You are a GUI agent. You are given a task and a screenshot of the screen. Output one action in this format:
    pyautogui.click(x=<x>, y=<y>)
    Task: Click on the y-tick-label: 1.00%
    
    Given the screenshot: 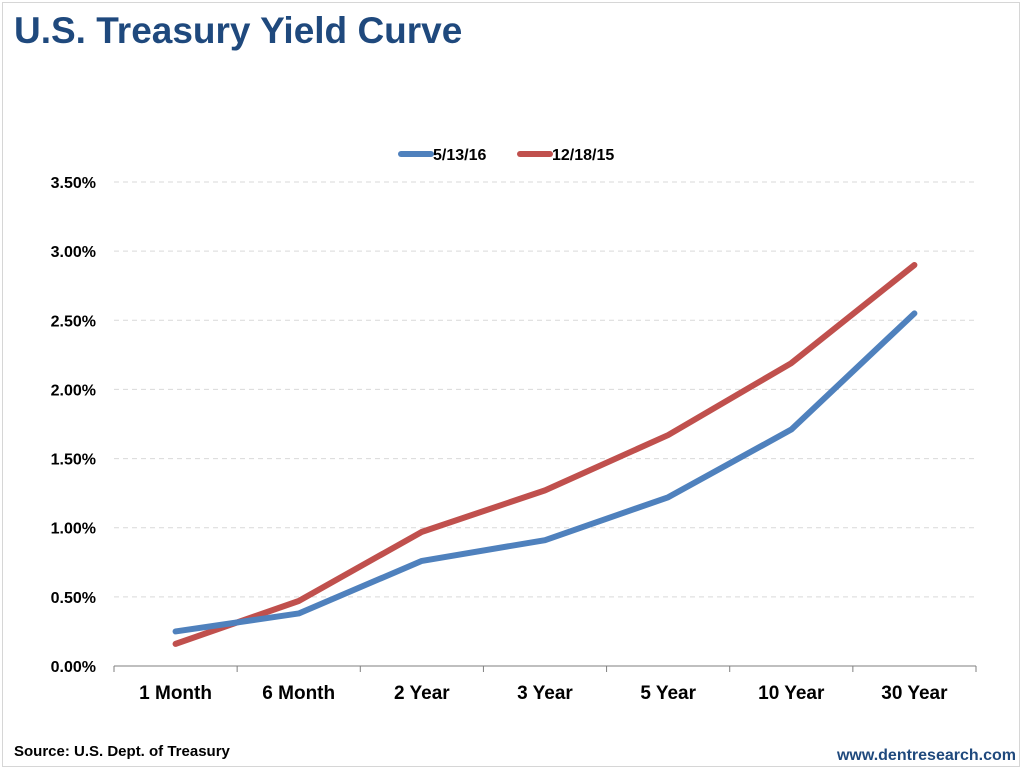 What is the action you would take?
    pyautogui.click(x=73, y=529)
    